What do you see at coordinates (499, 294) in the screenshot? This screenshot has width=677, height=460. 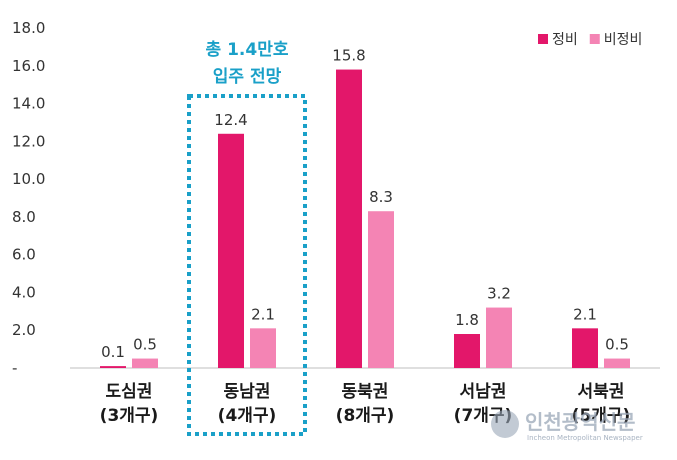 I see `data-label: 3.2` at bounding box center [499, 294].